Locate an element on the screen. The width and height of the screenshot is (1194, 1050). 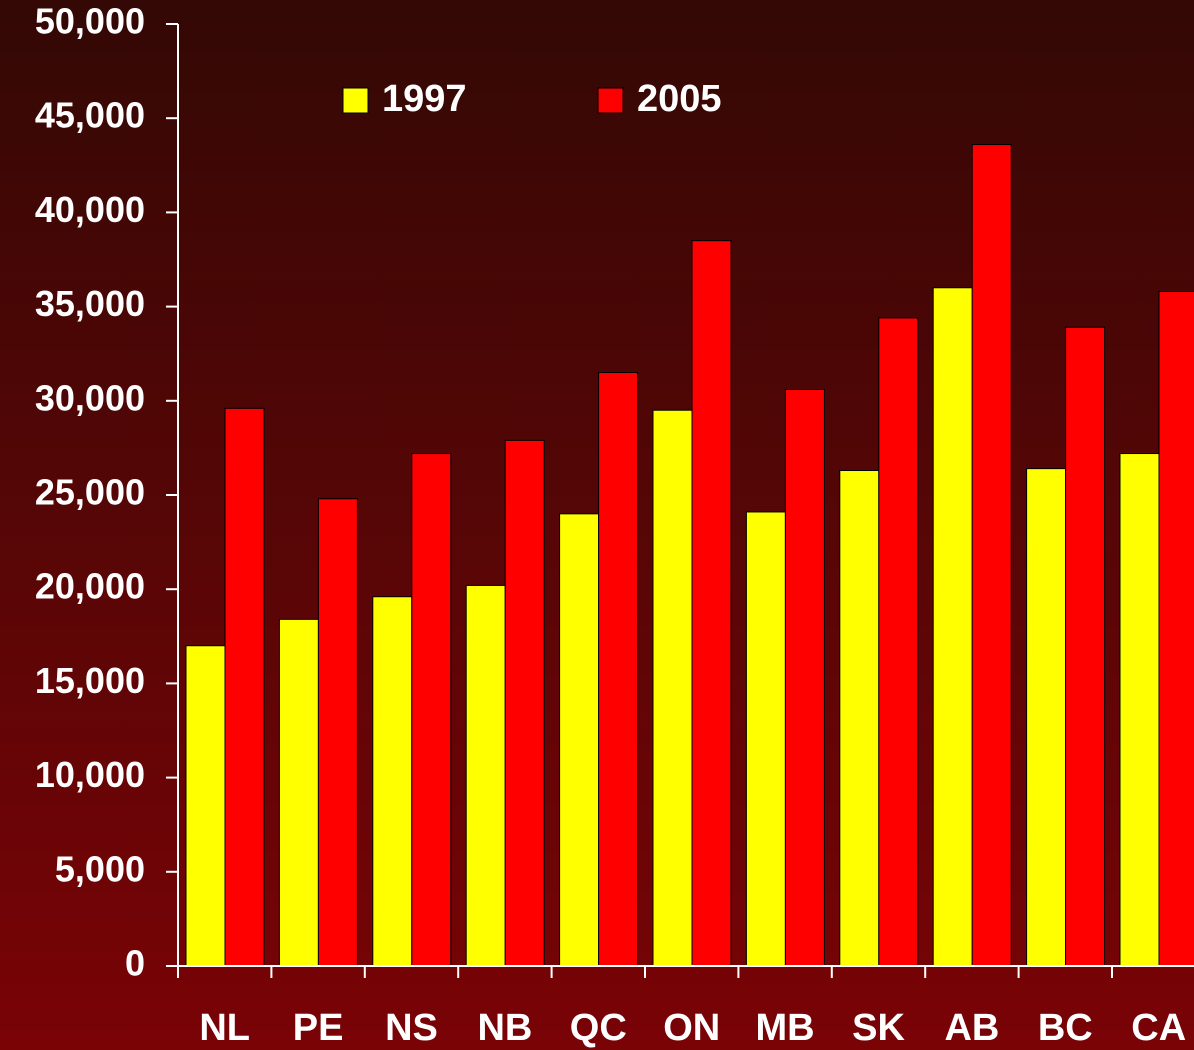
y-tick-label: 45,000 is located at coordinates (90, 115).